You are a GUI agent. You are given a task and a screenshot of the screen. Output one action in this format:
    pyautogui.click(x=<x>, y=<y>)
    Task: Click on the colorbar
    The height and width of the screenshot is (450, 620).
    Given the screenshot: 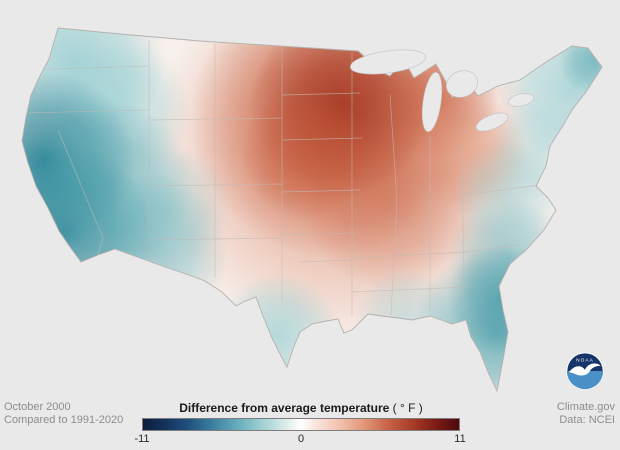 What is the action you would take?
    pyautogui.click(x=301, y=424)
    